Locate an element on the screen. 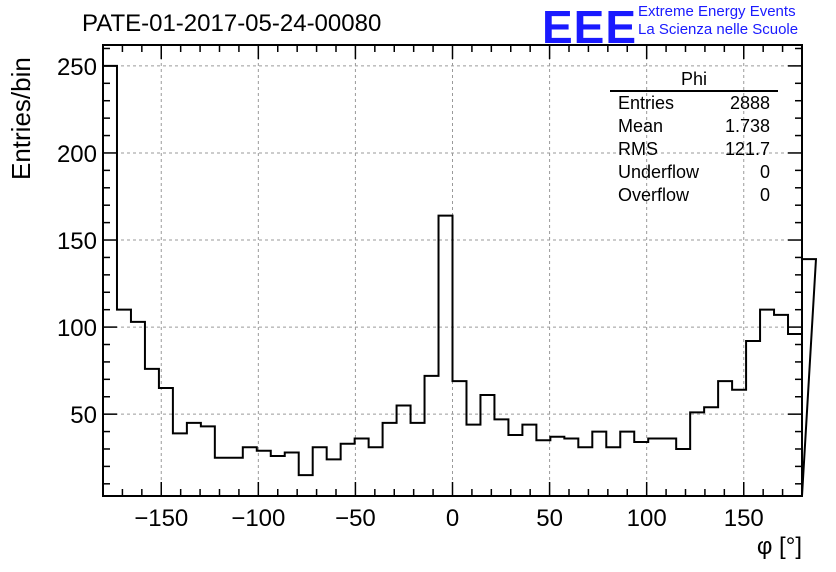 The height and width of the screenshot is (572, 836). stats-label: Overflow is located at coordinates (654, 195).